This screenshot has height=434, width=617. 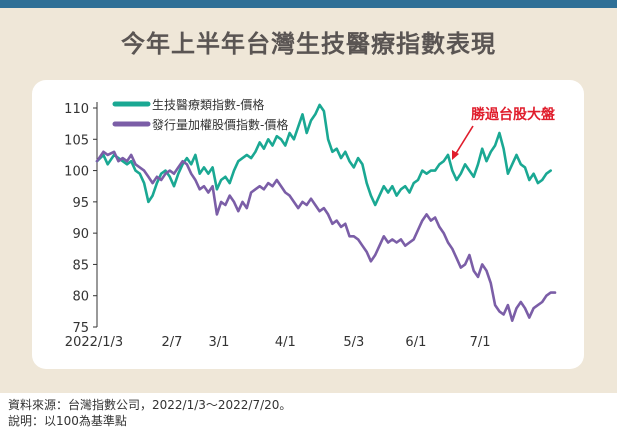 What do you see at coordinates (80, 234) in the screenshot?
I see `y-tick-label-90: 90` at bounding box center [80, 234].